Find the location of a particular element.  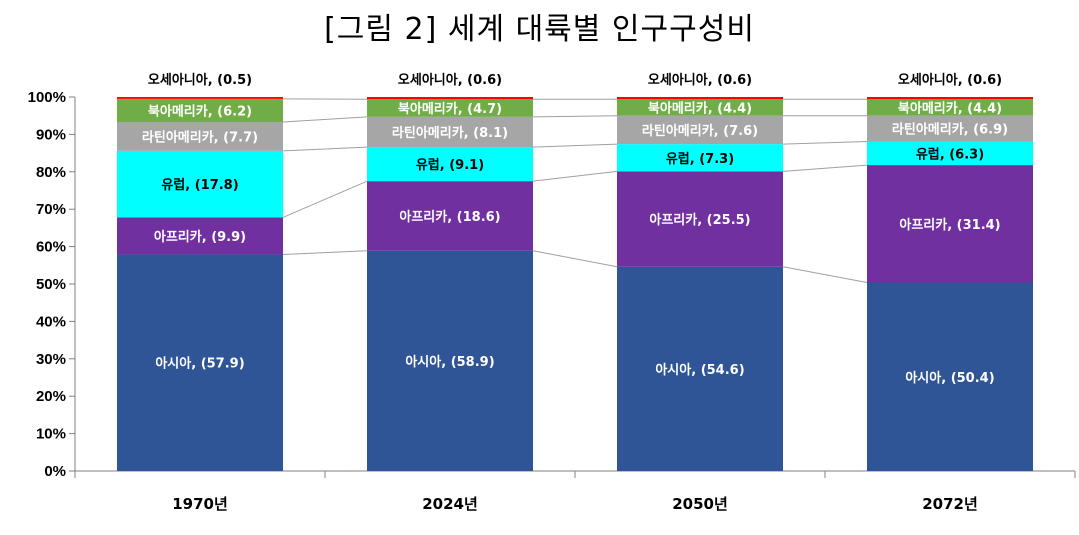

data-label: 아프리카, (25.5) is located at coordinates (699, 220).